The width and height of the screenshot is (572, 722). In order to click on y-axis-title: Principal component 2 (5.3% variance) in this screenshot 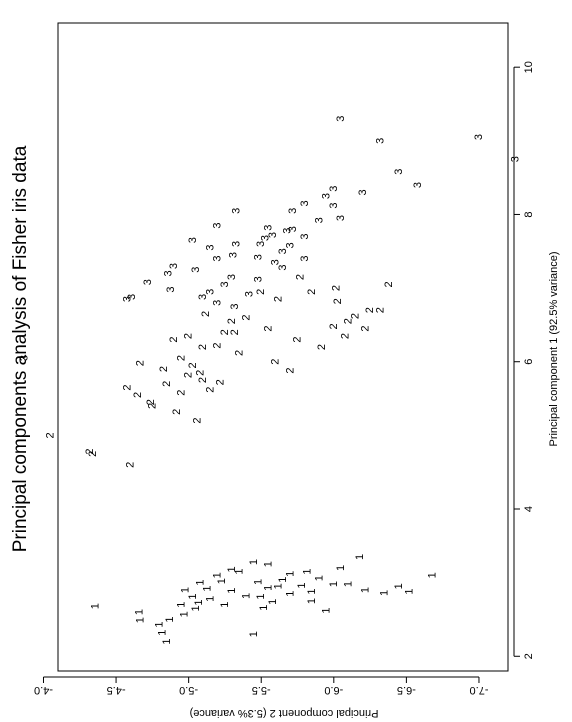, I will do `click(284, 713)`.